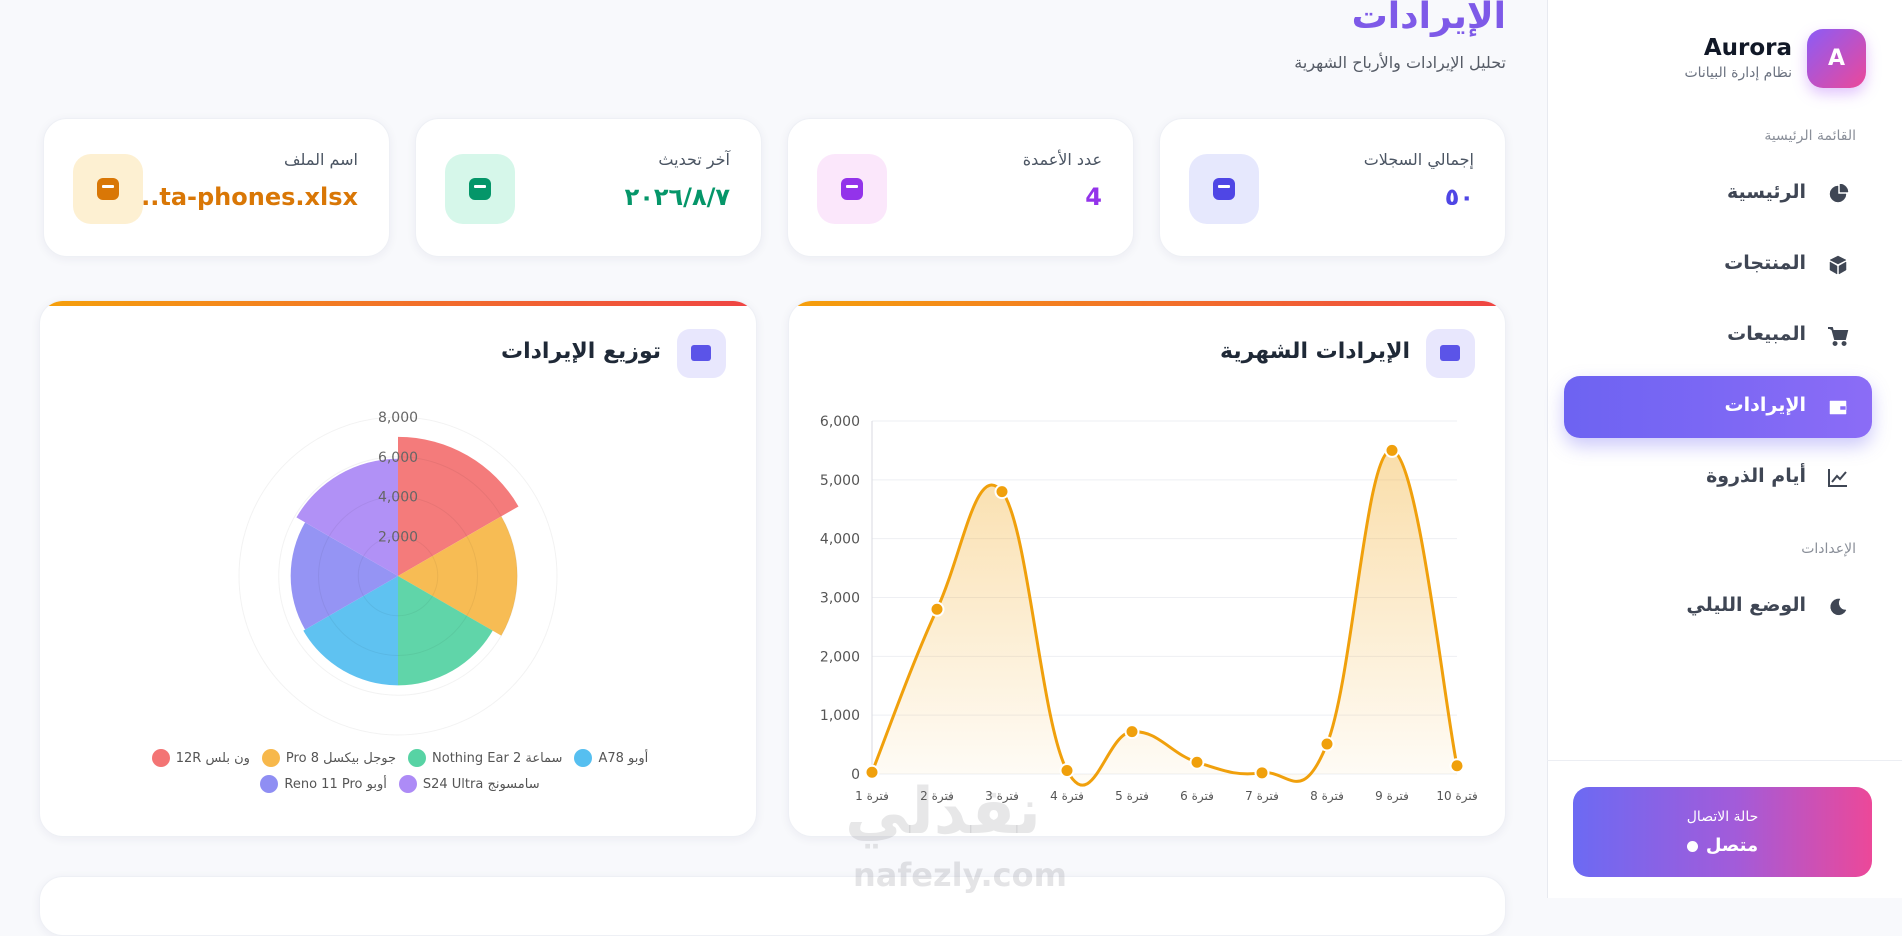 Image resolution: width=1902 pixels, height=936 pixels. I want to click on r-tick-label: 4,000, so click(398, 498).